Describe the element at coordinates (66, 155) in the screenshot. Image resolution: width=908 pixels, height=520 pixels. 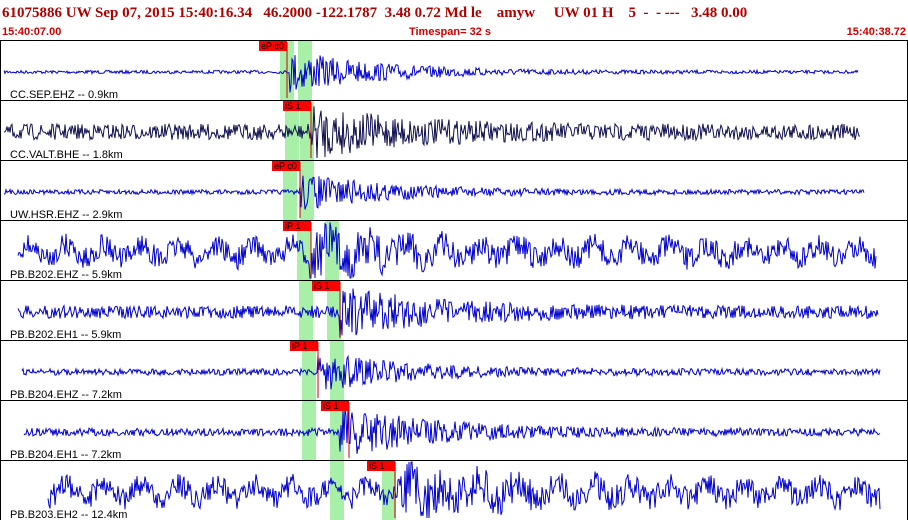
I see `trace-label: CC.VALT.BHE -- 1.8km` at that location.